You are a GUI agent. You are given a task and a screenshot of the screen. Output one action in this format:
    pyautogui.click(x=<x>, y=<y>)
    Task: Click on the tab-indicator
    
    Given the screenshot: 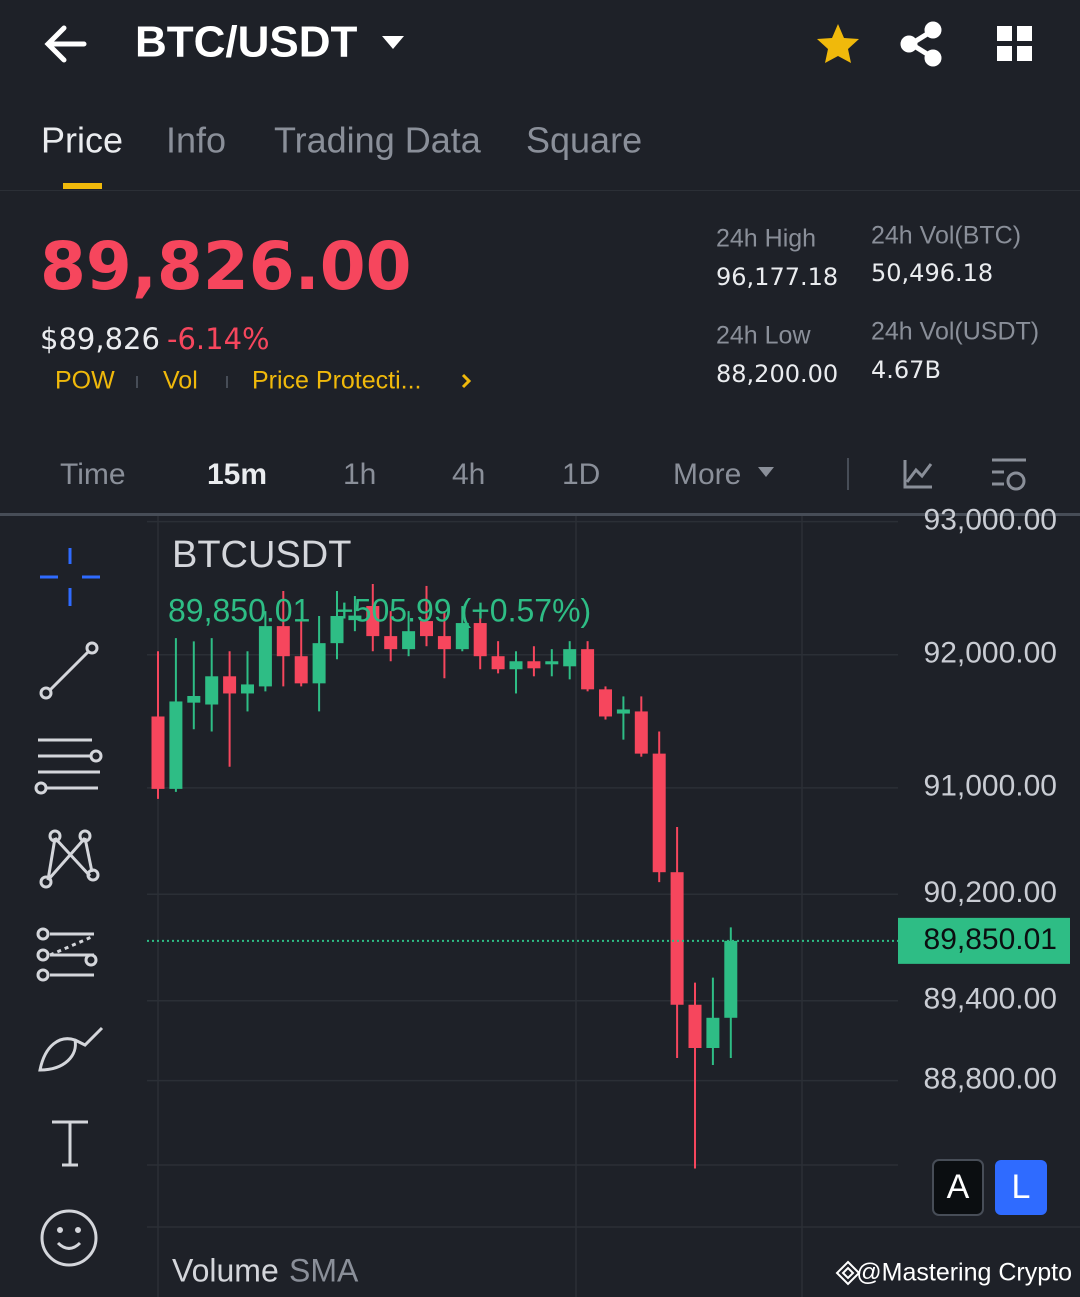 What is the action you would take?
    pyautogui.click(x=82, y=186)
    